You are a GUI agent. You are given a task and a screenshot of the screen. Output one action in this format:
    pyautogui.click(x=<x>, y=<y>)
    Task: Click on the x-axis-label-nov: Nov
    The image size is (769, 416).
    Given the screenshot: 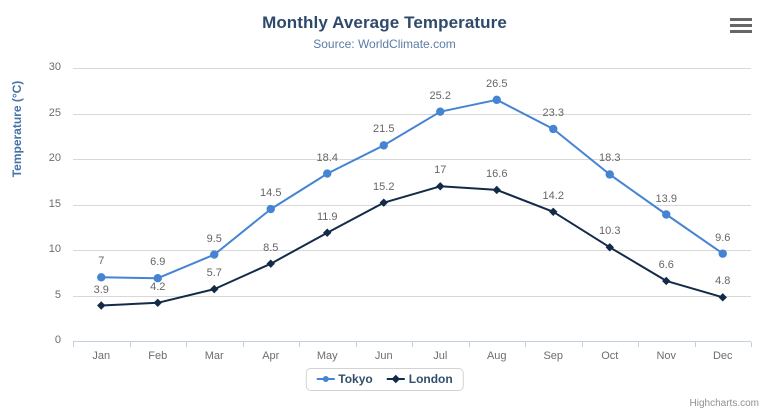 What is the action you would take?
    pyautogui.click(x=666, y=356)
    